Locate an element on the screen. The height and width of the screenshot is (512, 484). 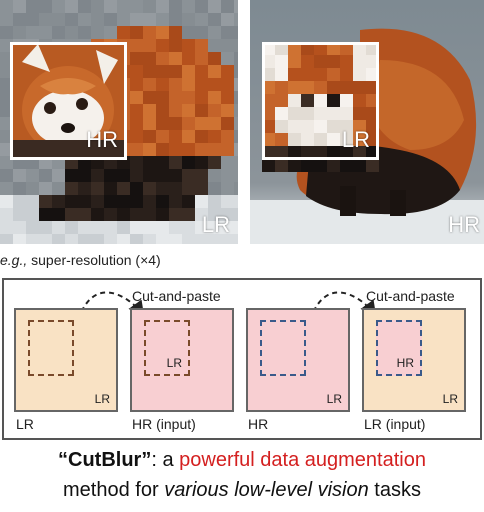
right-photo-hr-label: HR is located at coordinates (464, 224).